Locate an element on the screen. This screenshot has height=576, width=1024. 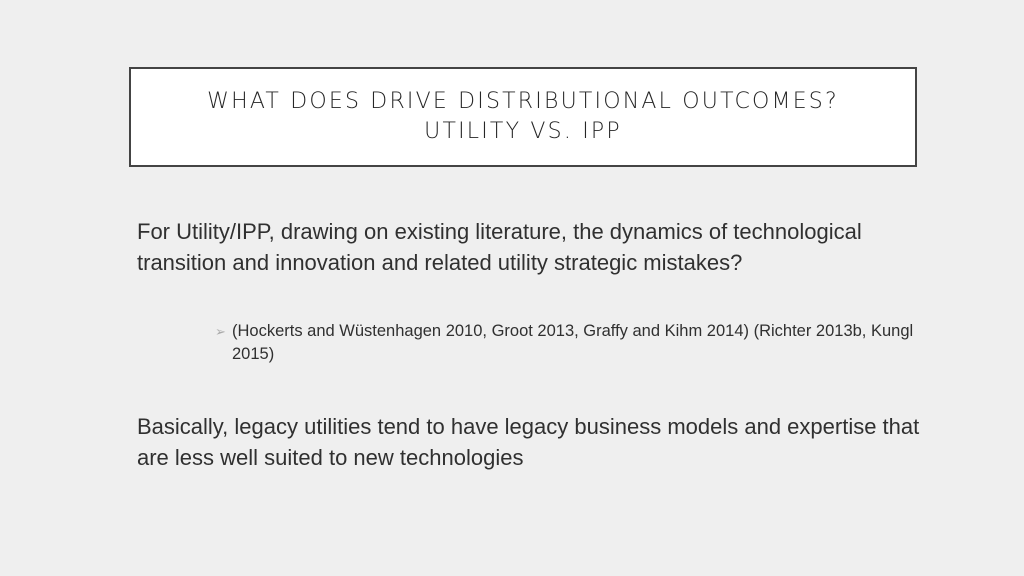
title-line-2: UTILITY VS. IPP is located at coordinates (523, 131).